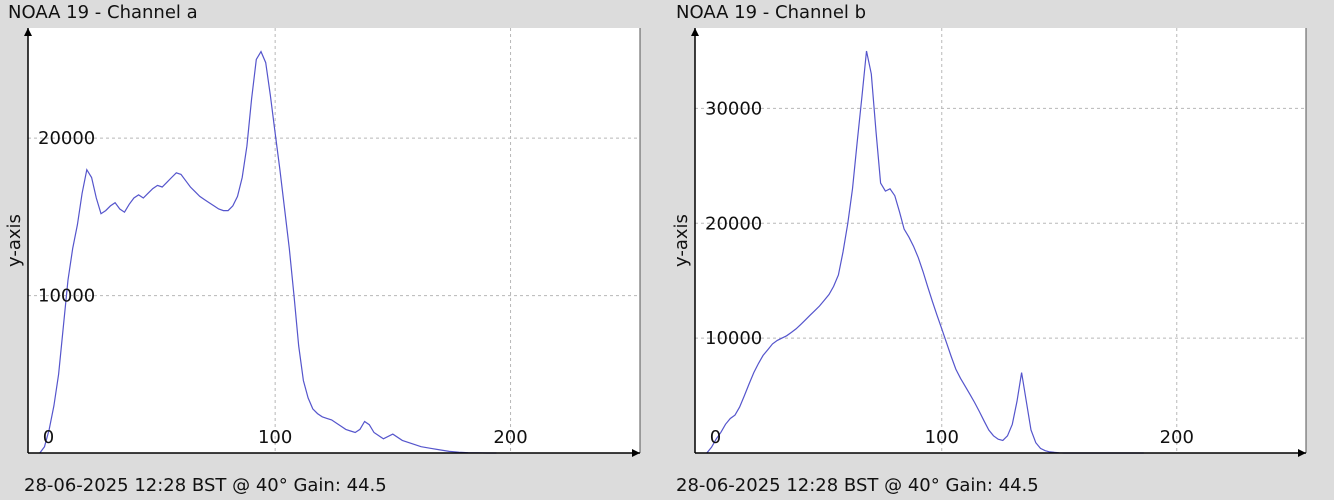 Image resolution: width=1334 pixels, height=500 pixels. I want to click on chart-a-x-tick-label: 0, so click(48, 437).